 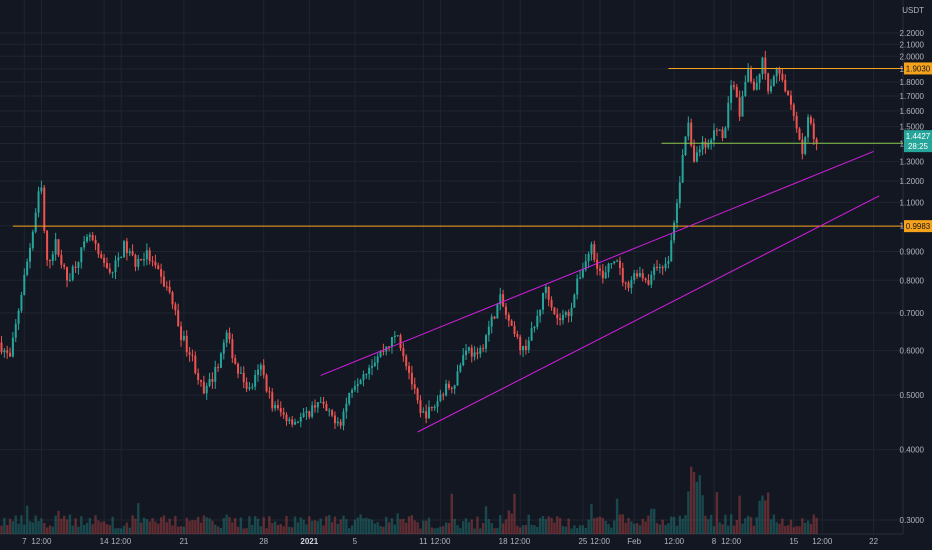 What do you see at coordinates (918, 141) in the screenshot?
I see `last-price-tag` at bounding box center [918, 141].